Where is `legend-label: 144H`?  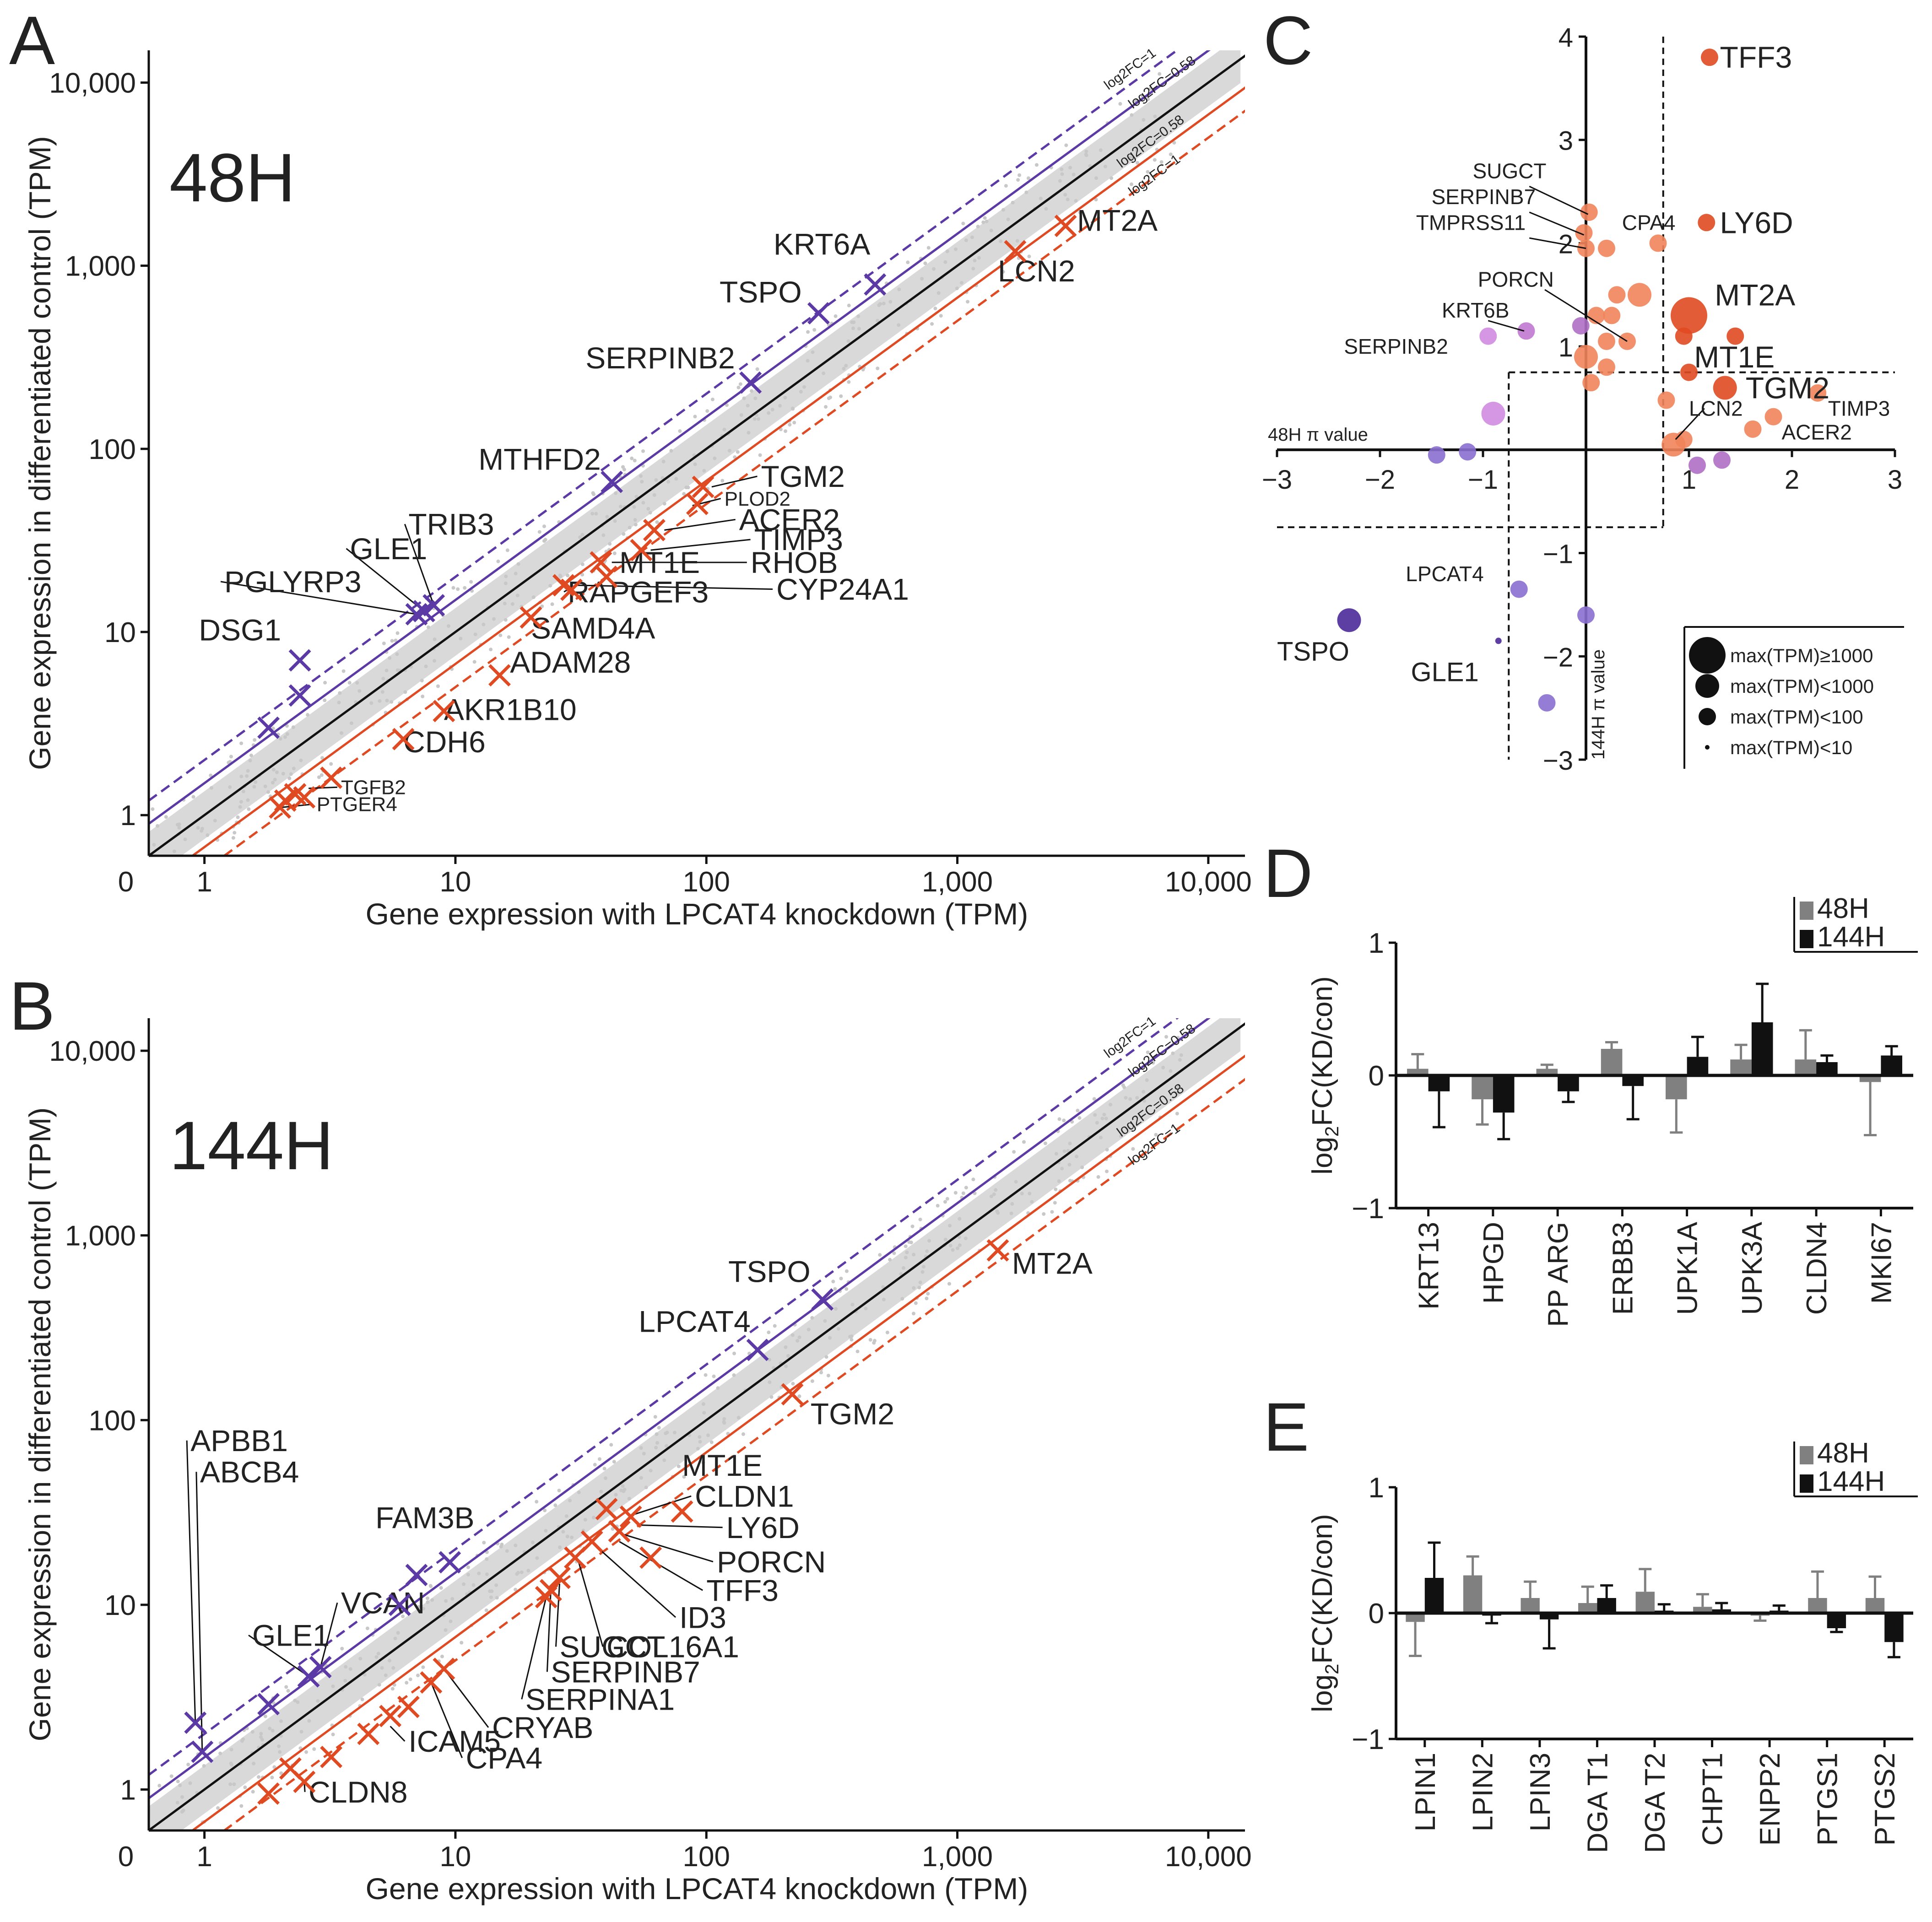 legend-label: 144H is located at coordinates (1851, 937).